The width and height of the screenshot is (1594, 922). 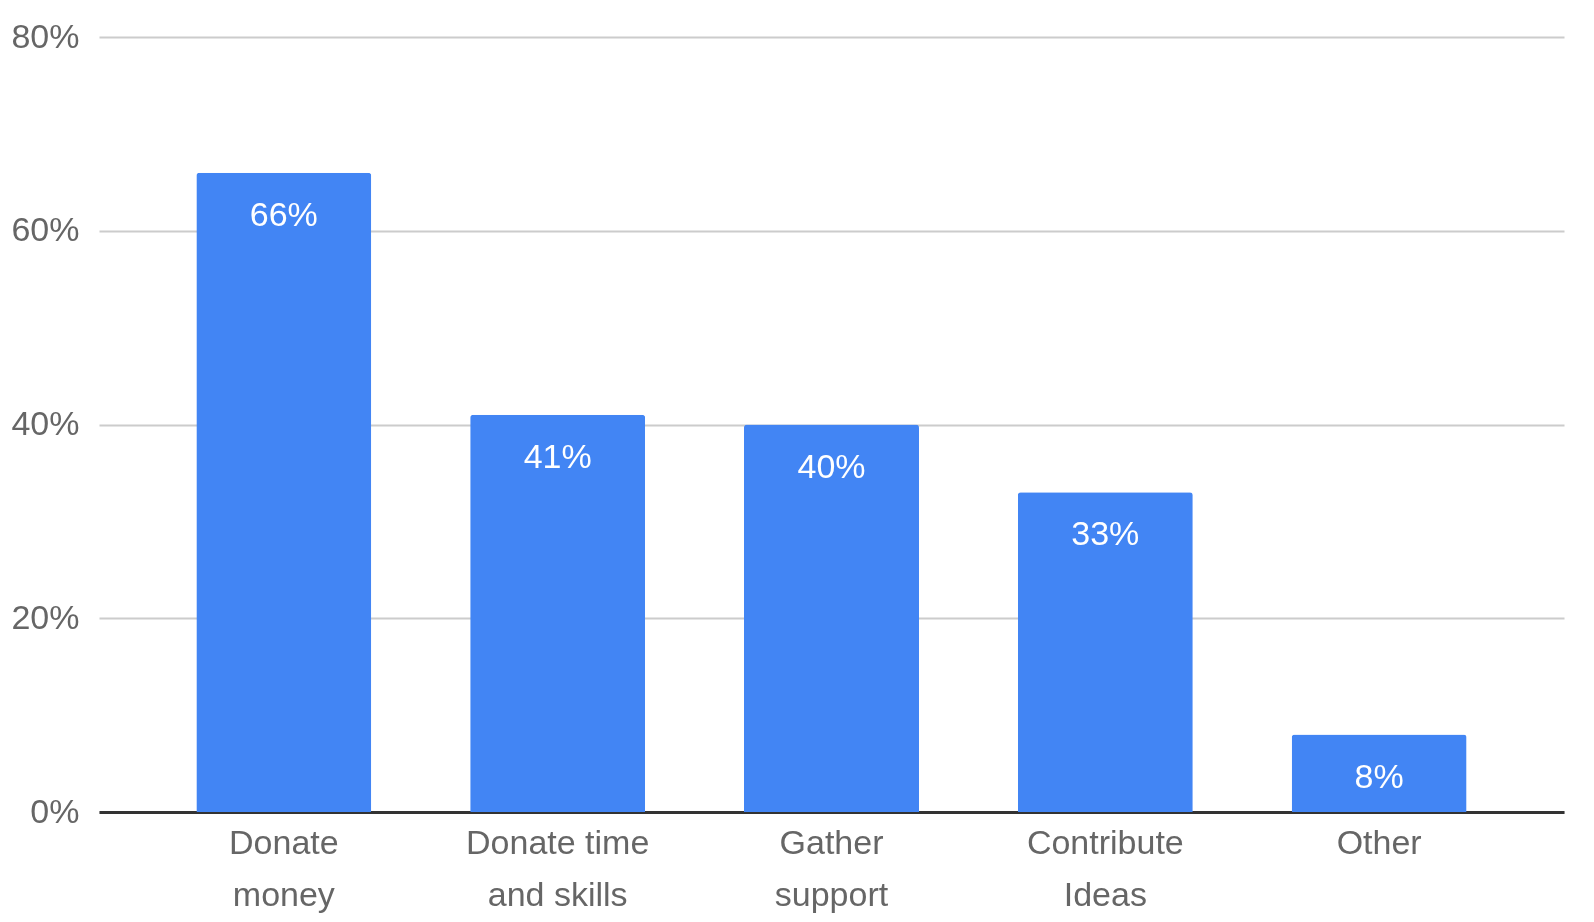 What do you see at coordinates (558, 867) in the screenshot?
I see `x-tick-label: Donate time and skills` at bounding box center [558, 867].